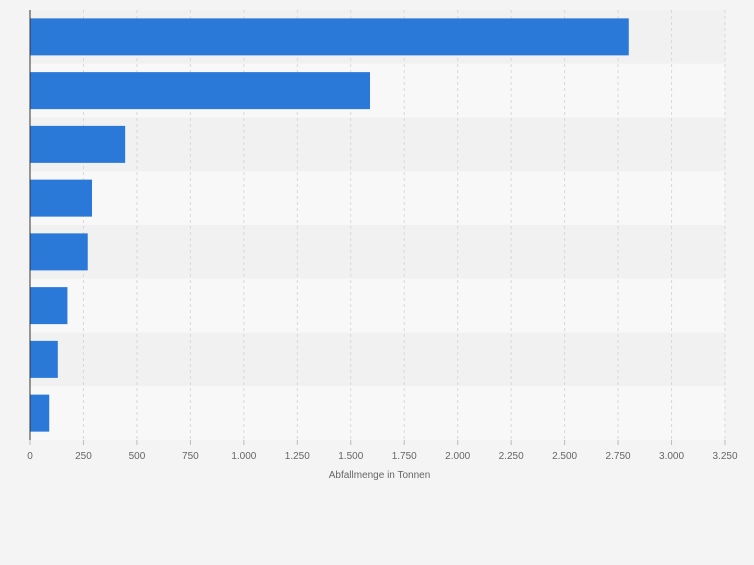  Describe the element at coordinates (190, 456) in the screenshot. I see `x-tick-label: 750` at that location.